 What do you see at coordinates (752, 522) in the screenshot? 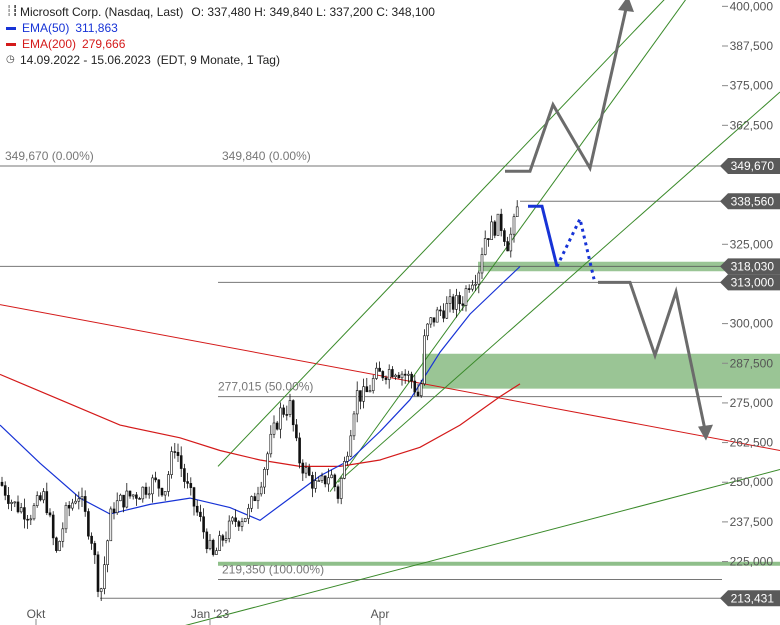
I see `y-axis-tick-label: 237,500` at bounding box center [752, 522].